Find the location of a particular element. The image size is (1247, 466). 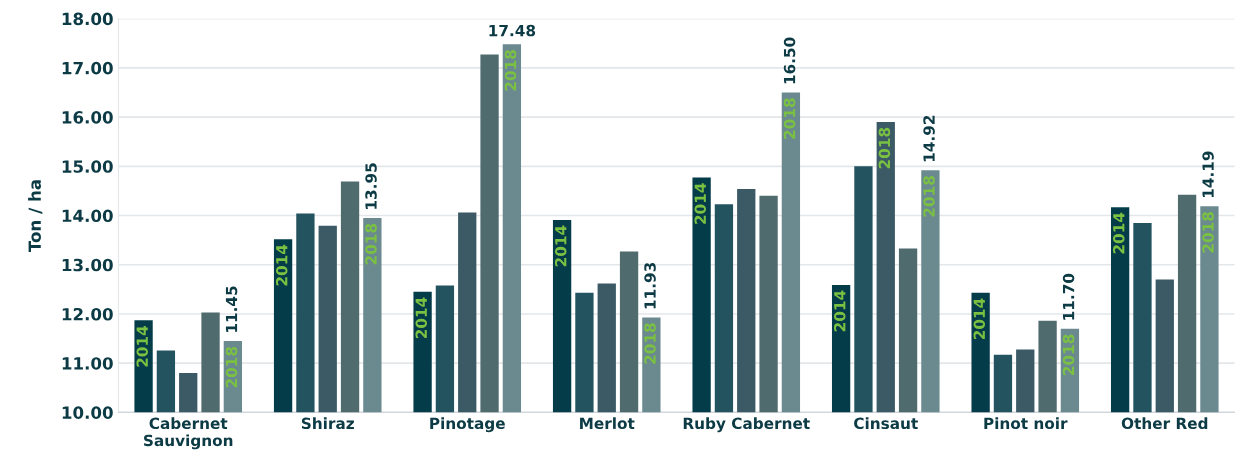

data-label: 11.93 is located at coordinates (650, 285).